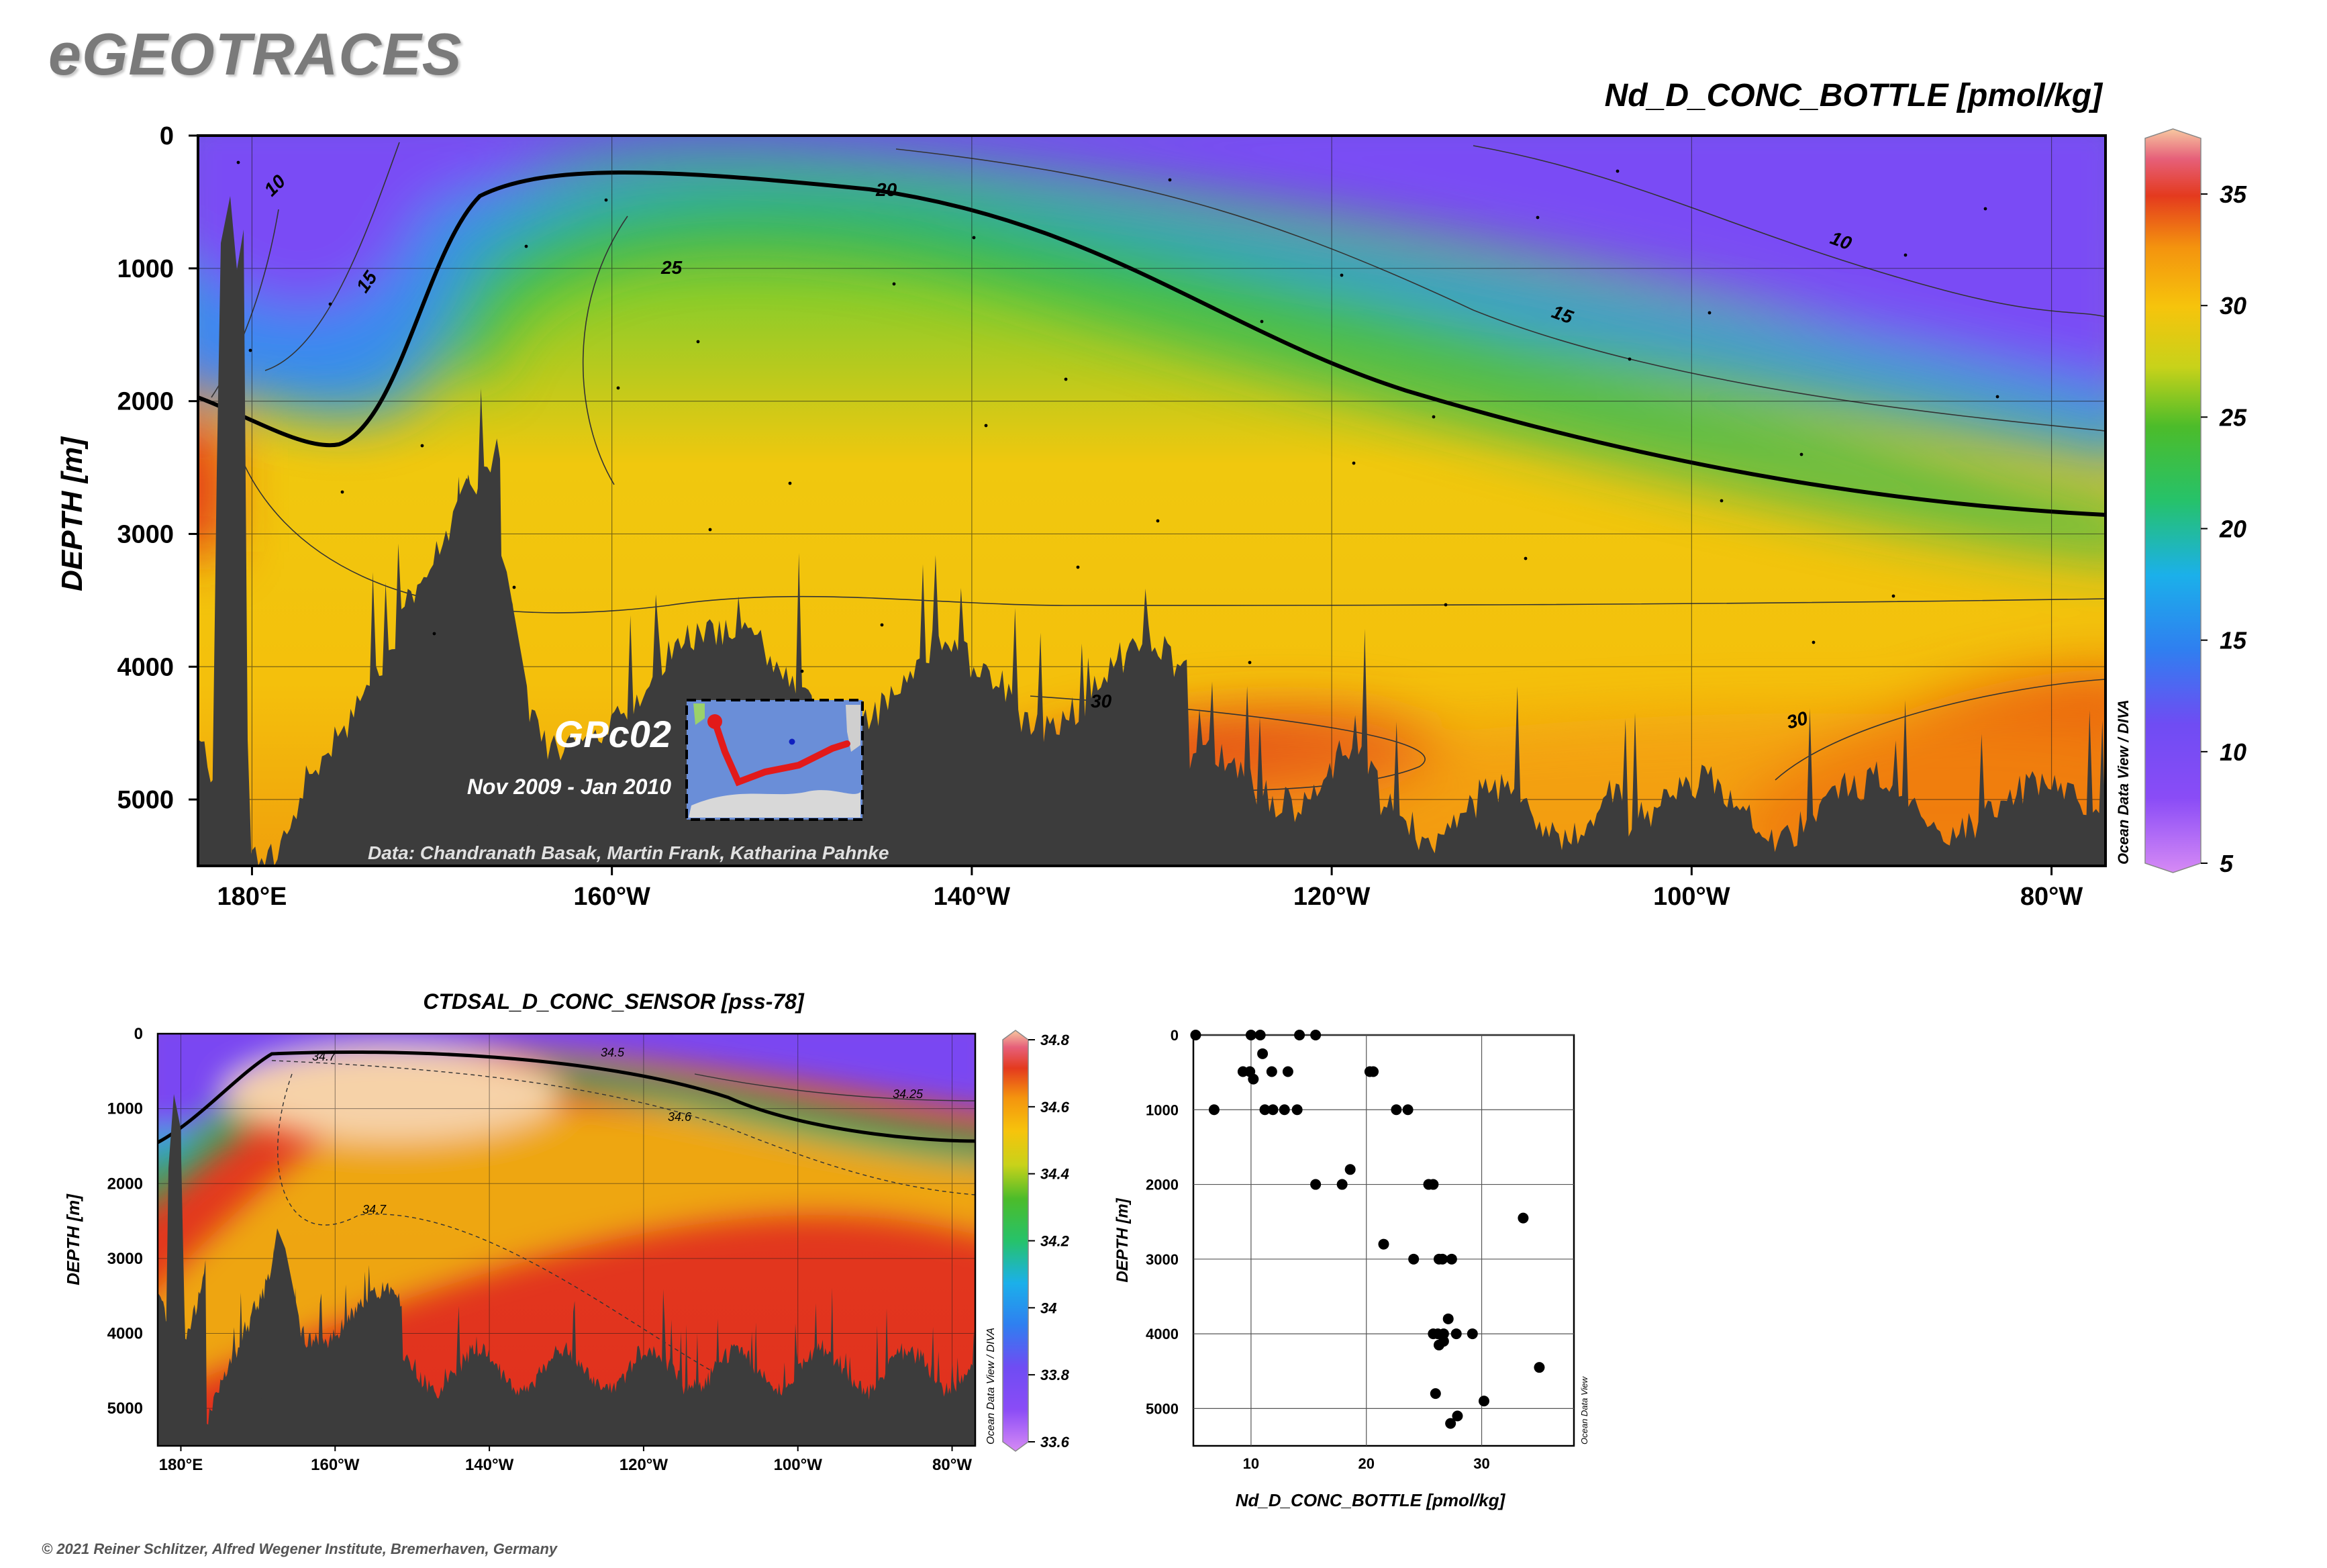 The image size is (2327, 1568). I want to click on x-tick-label: 20, so click(1366, 1464).